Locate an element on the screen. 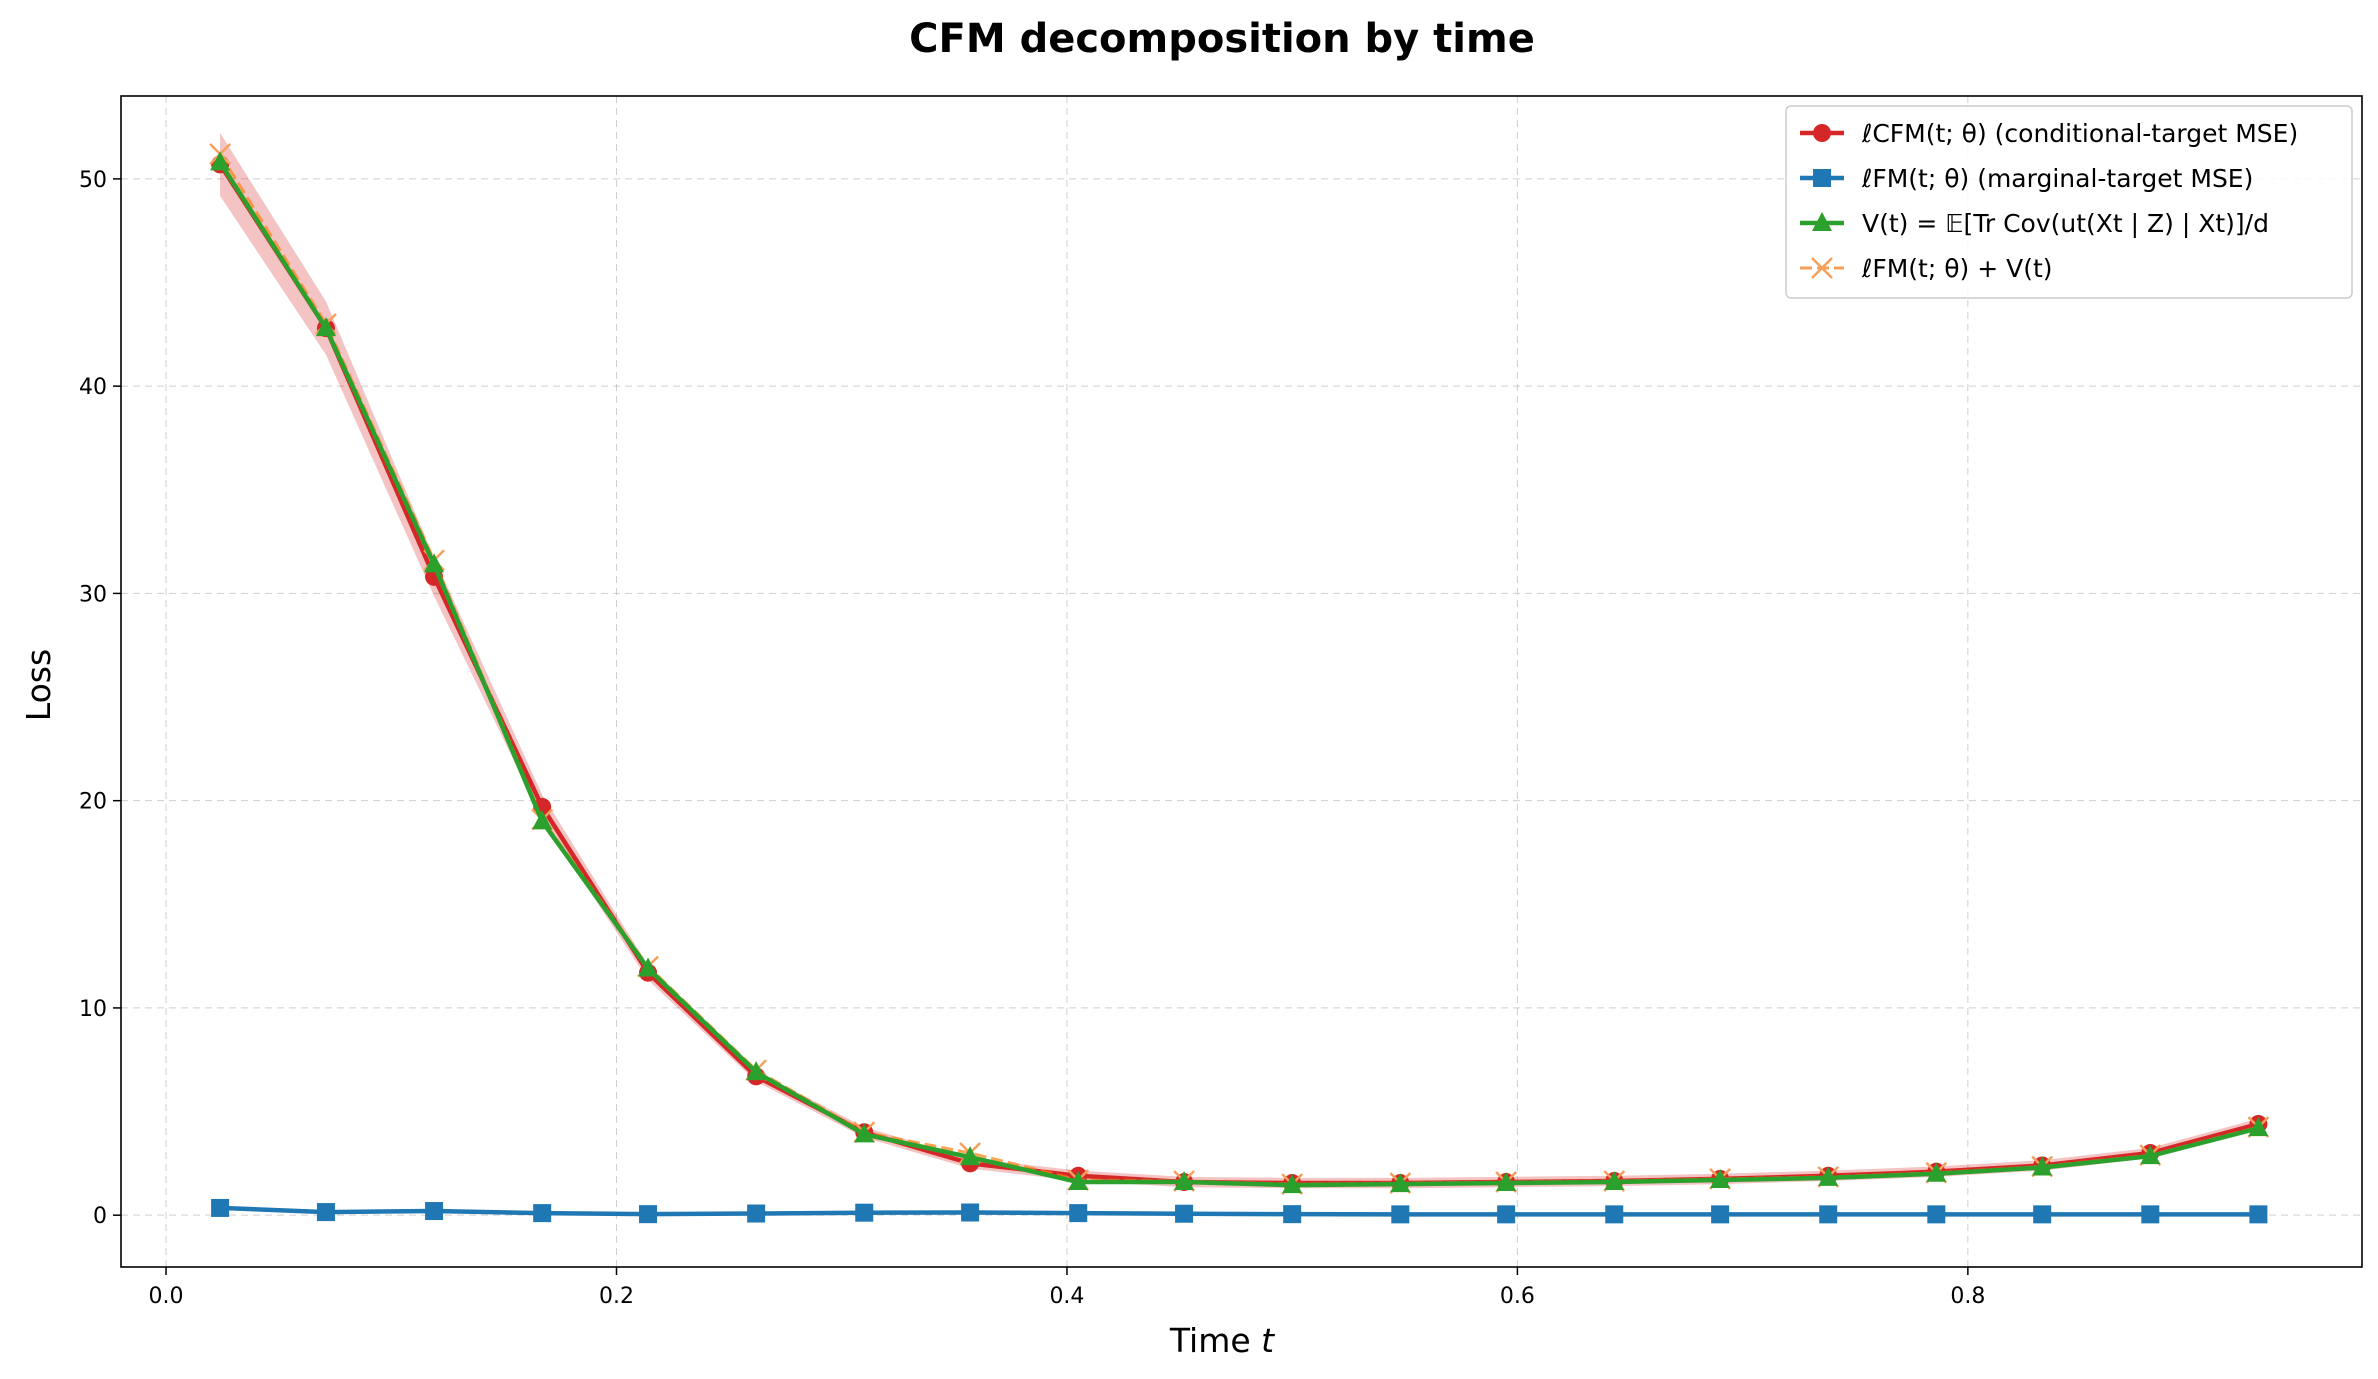  legend-entry-fm-plus-variance: ℓFM(t; θ) + V(t) is located at coordinates (1957, 268).